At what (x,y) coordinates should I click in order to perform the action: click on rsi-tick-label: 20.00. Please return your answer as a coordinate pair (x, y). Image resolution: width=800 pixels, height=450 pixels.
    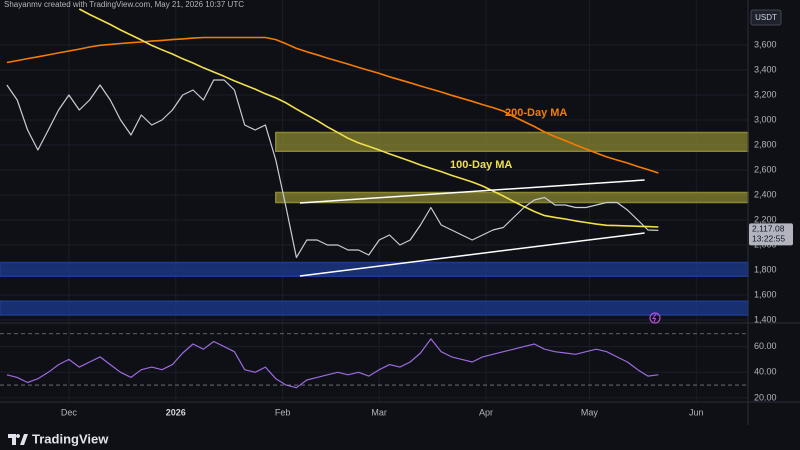
    Looking at the image, I should click on (765, 397).